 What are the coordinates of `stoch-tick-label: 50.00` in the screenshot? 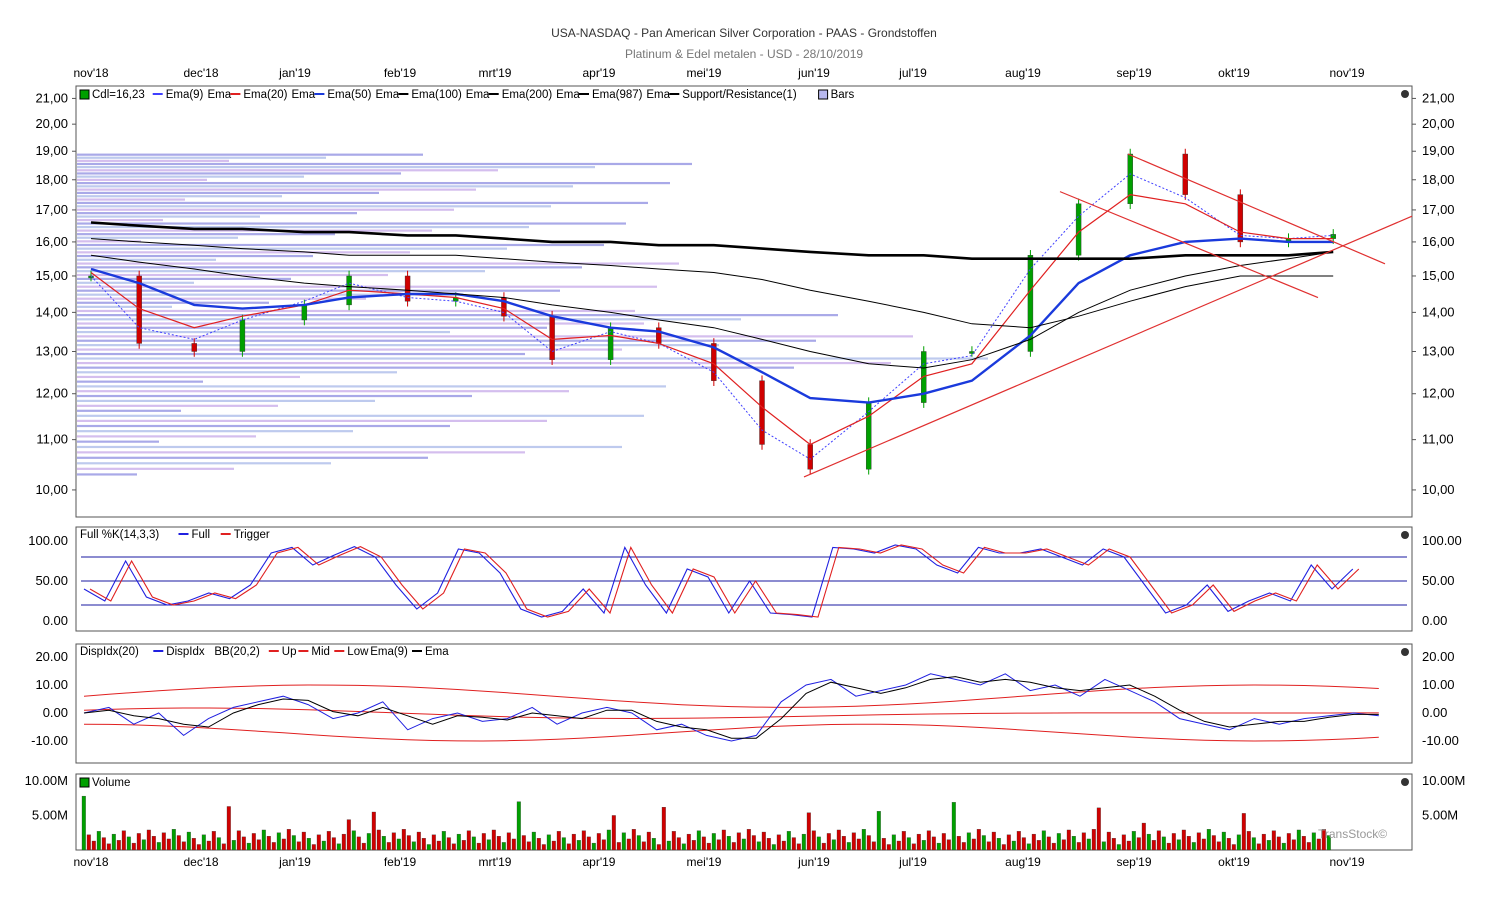 It's located at (51, 580).